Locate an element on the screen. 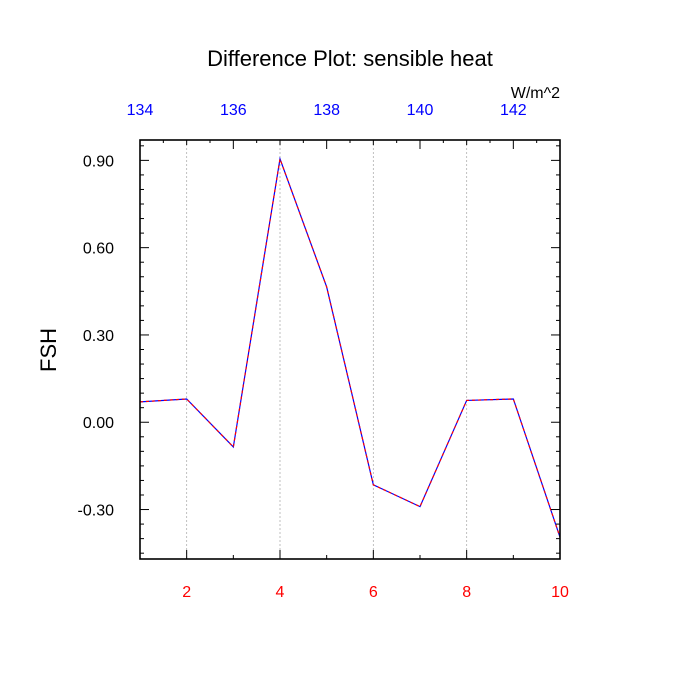  chart-title: Difference Plot: sensible heat is located at coordinates (350, 58).